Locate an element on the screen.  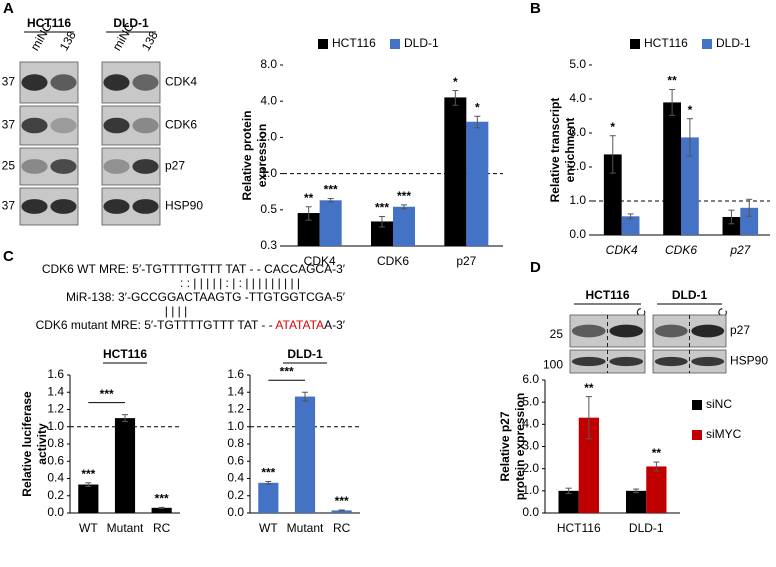
chart-title: HCT116 is located at coordinates (125, 354).